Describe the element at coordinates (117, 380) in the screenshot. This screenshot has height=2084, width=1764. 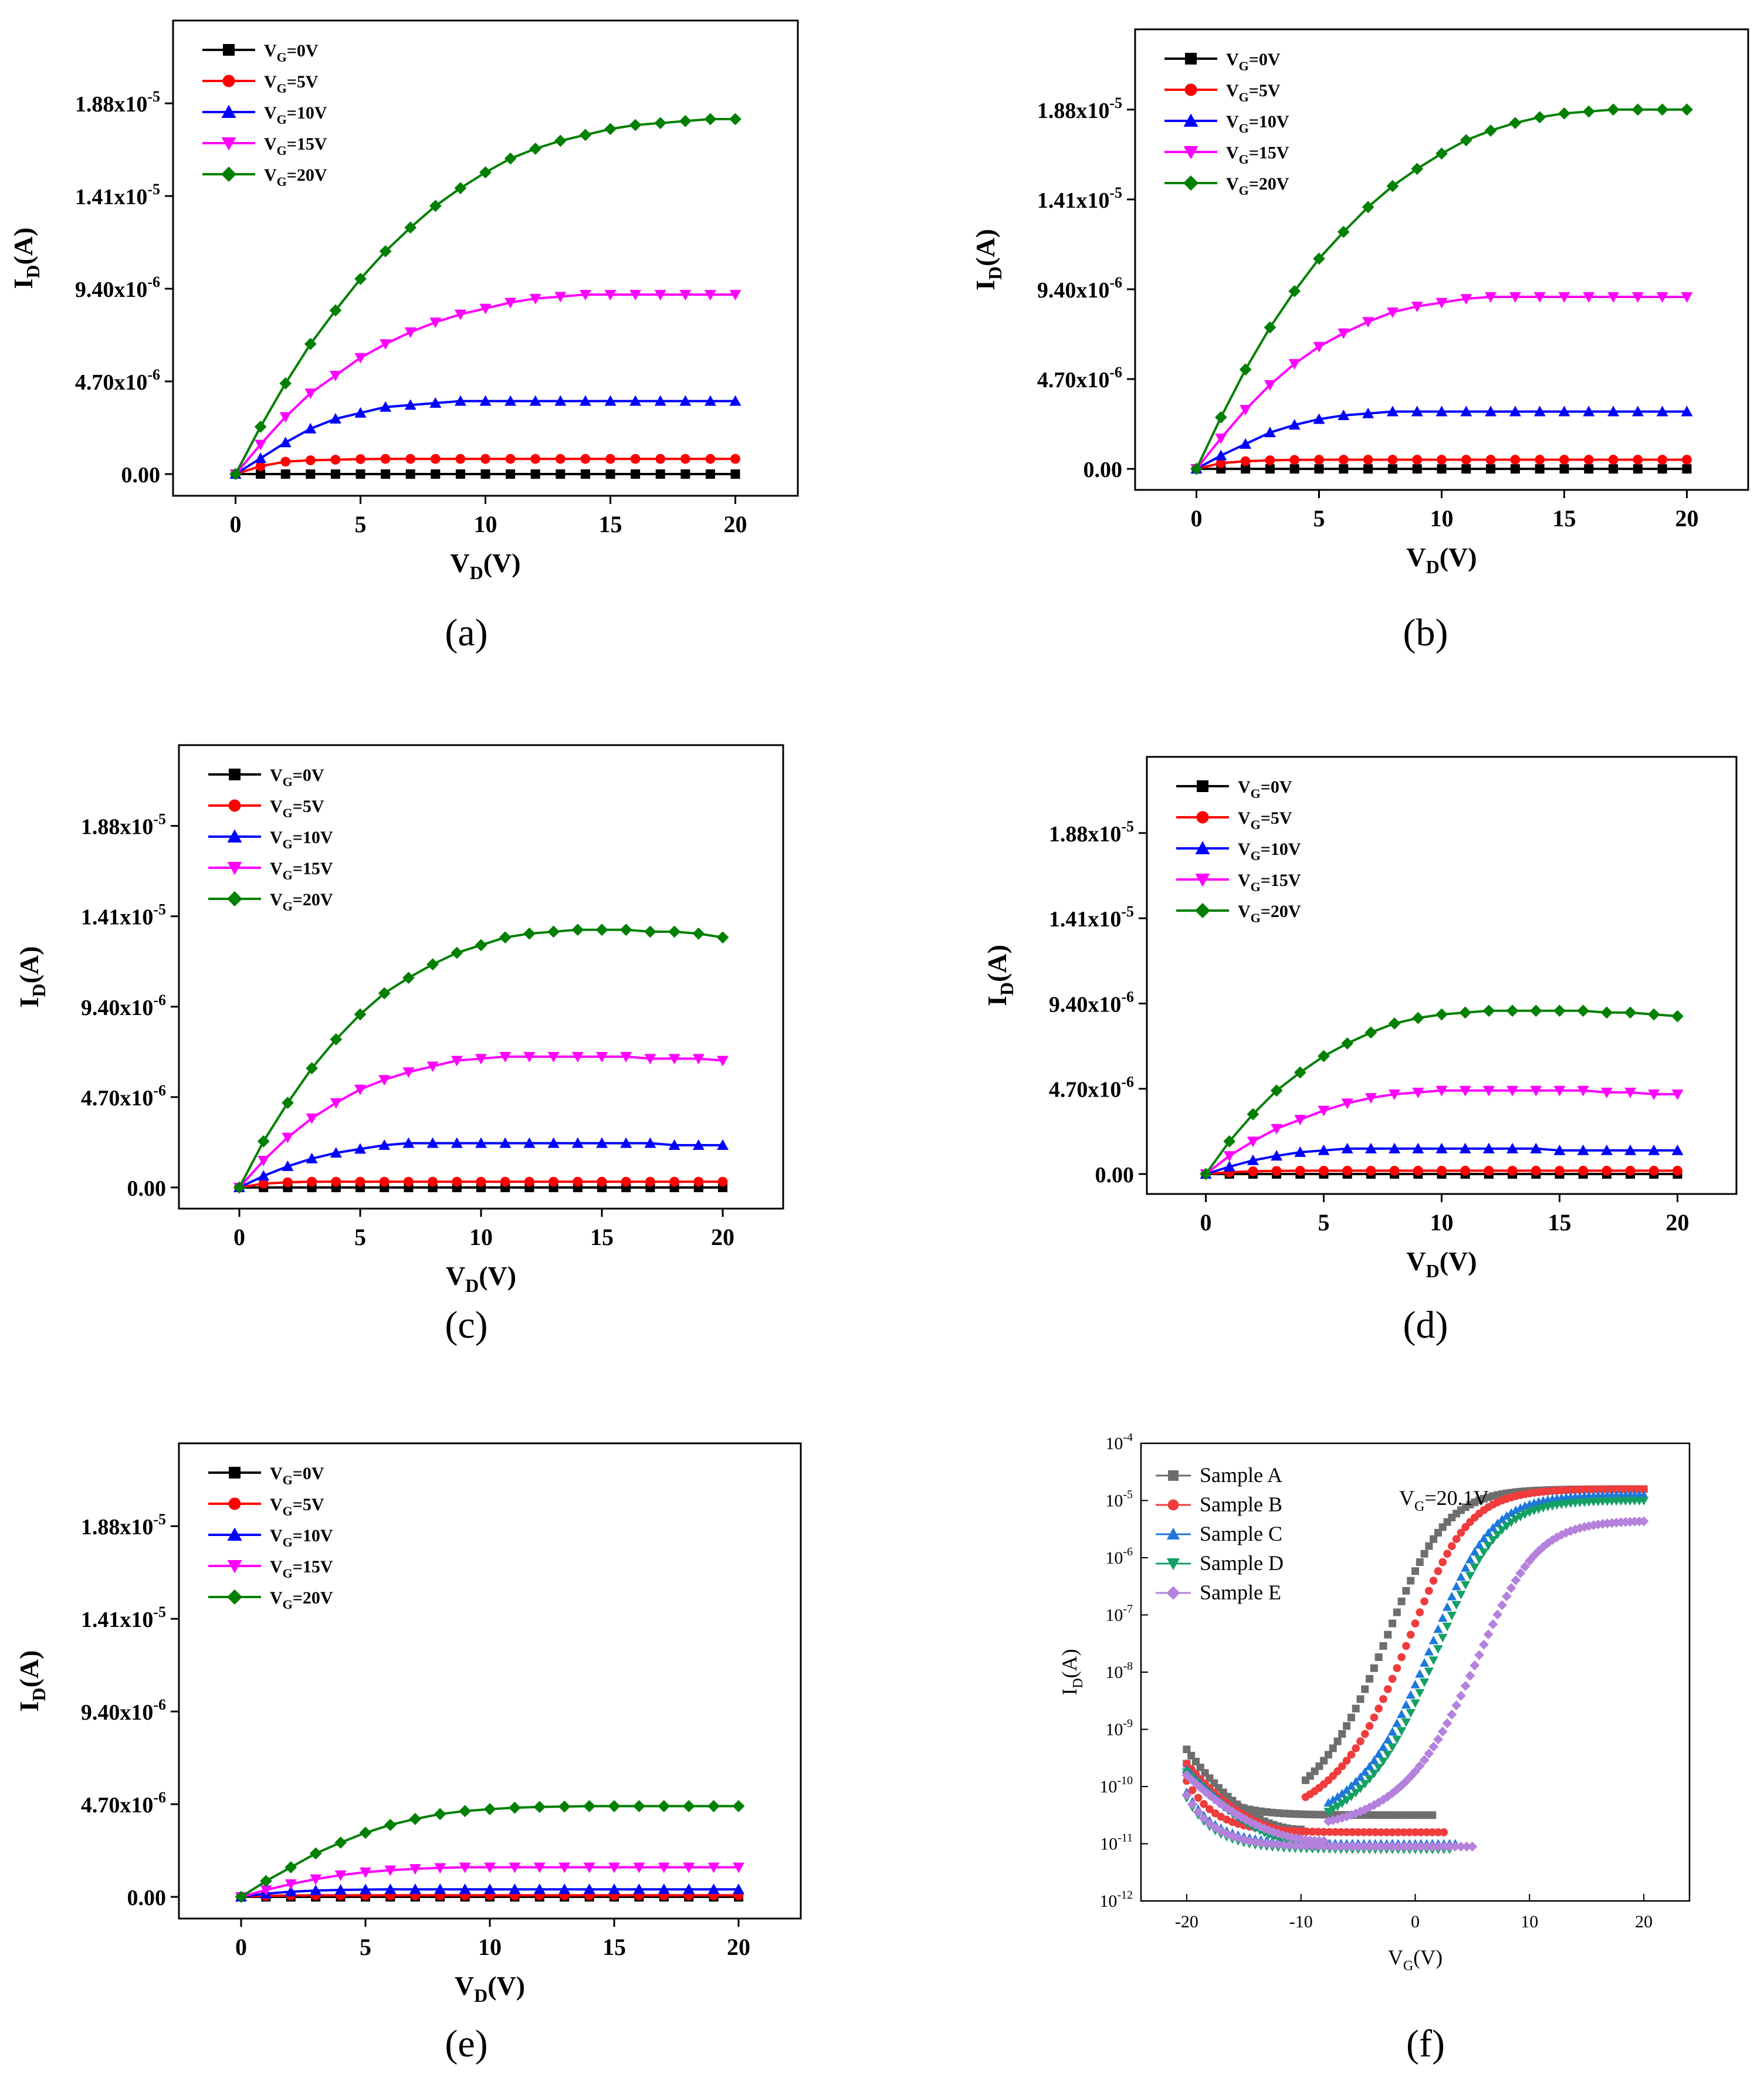
I see `y-tick-label: 4.70x10⁻⁶` at that location.